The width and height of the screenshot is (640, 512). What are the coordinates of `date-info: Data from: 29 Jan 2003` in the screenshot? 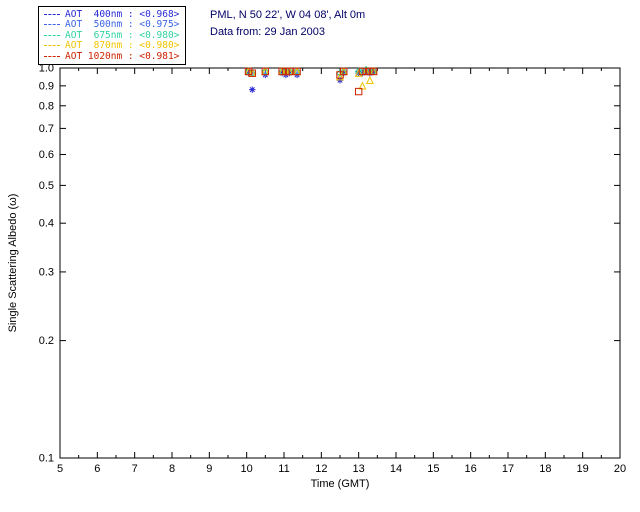 It's located at (267, 32).